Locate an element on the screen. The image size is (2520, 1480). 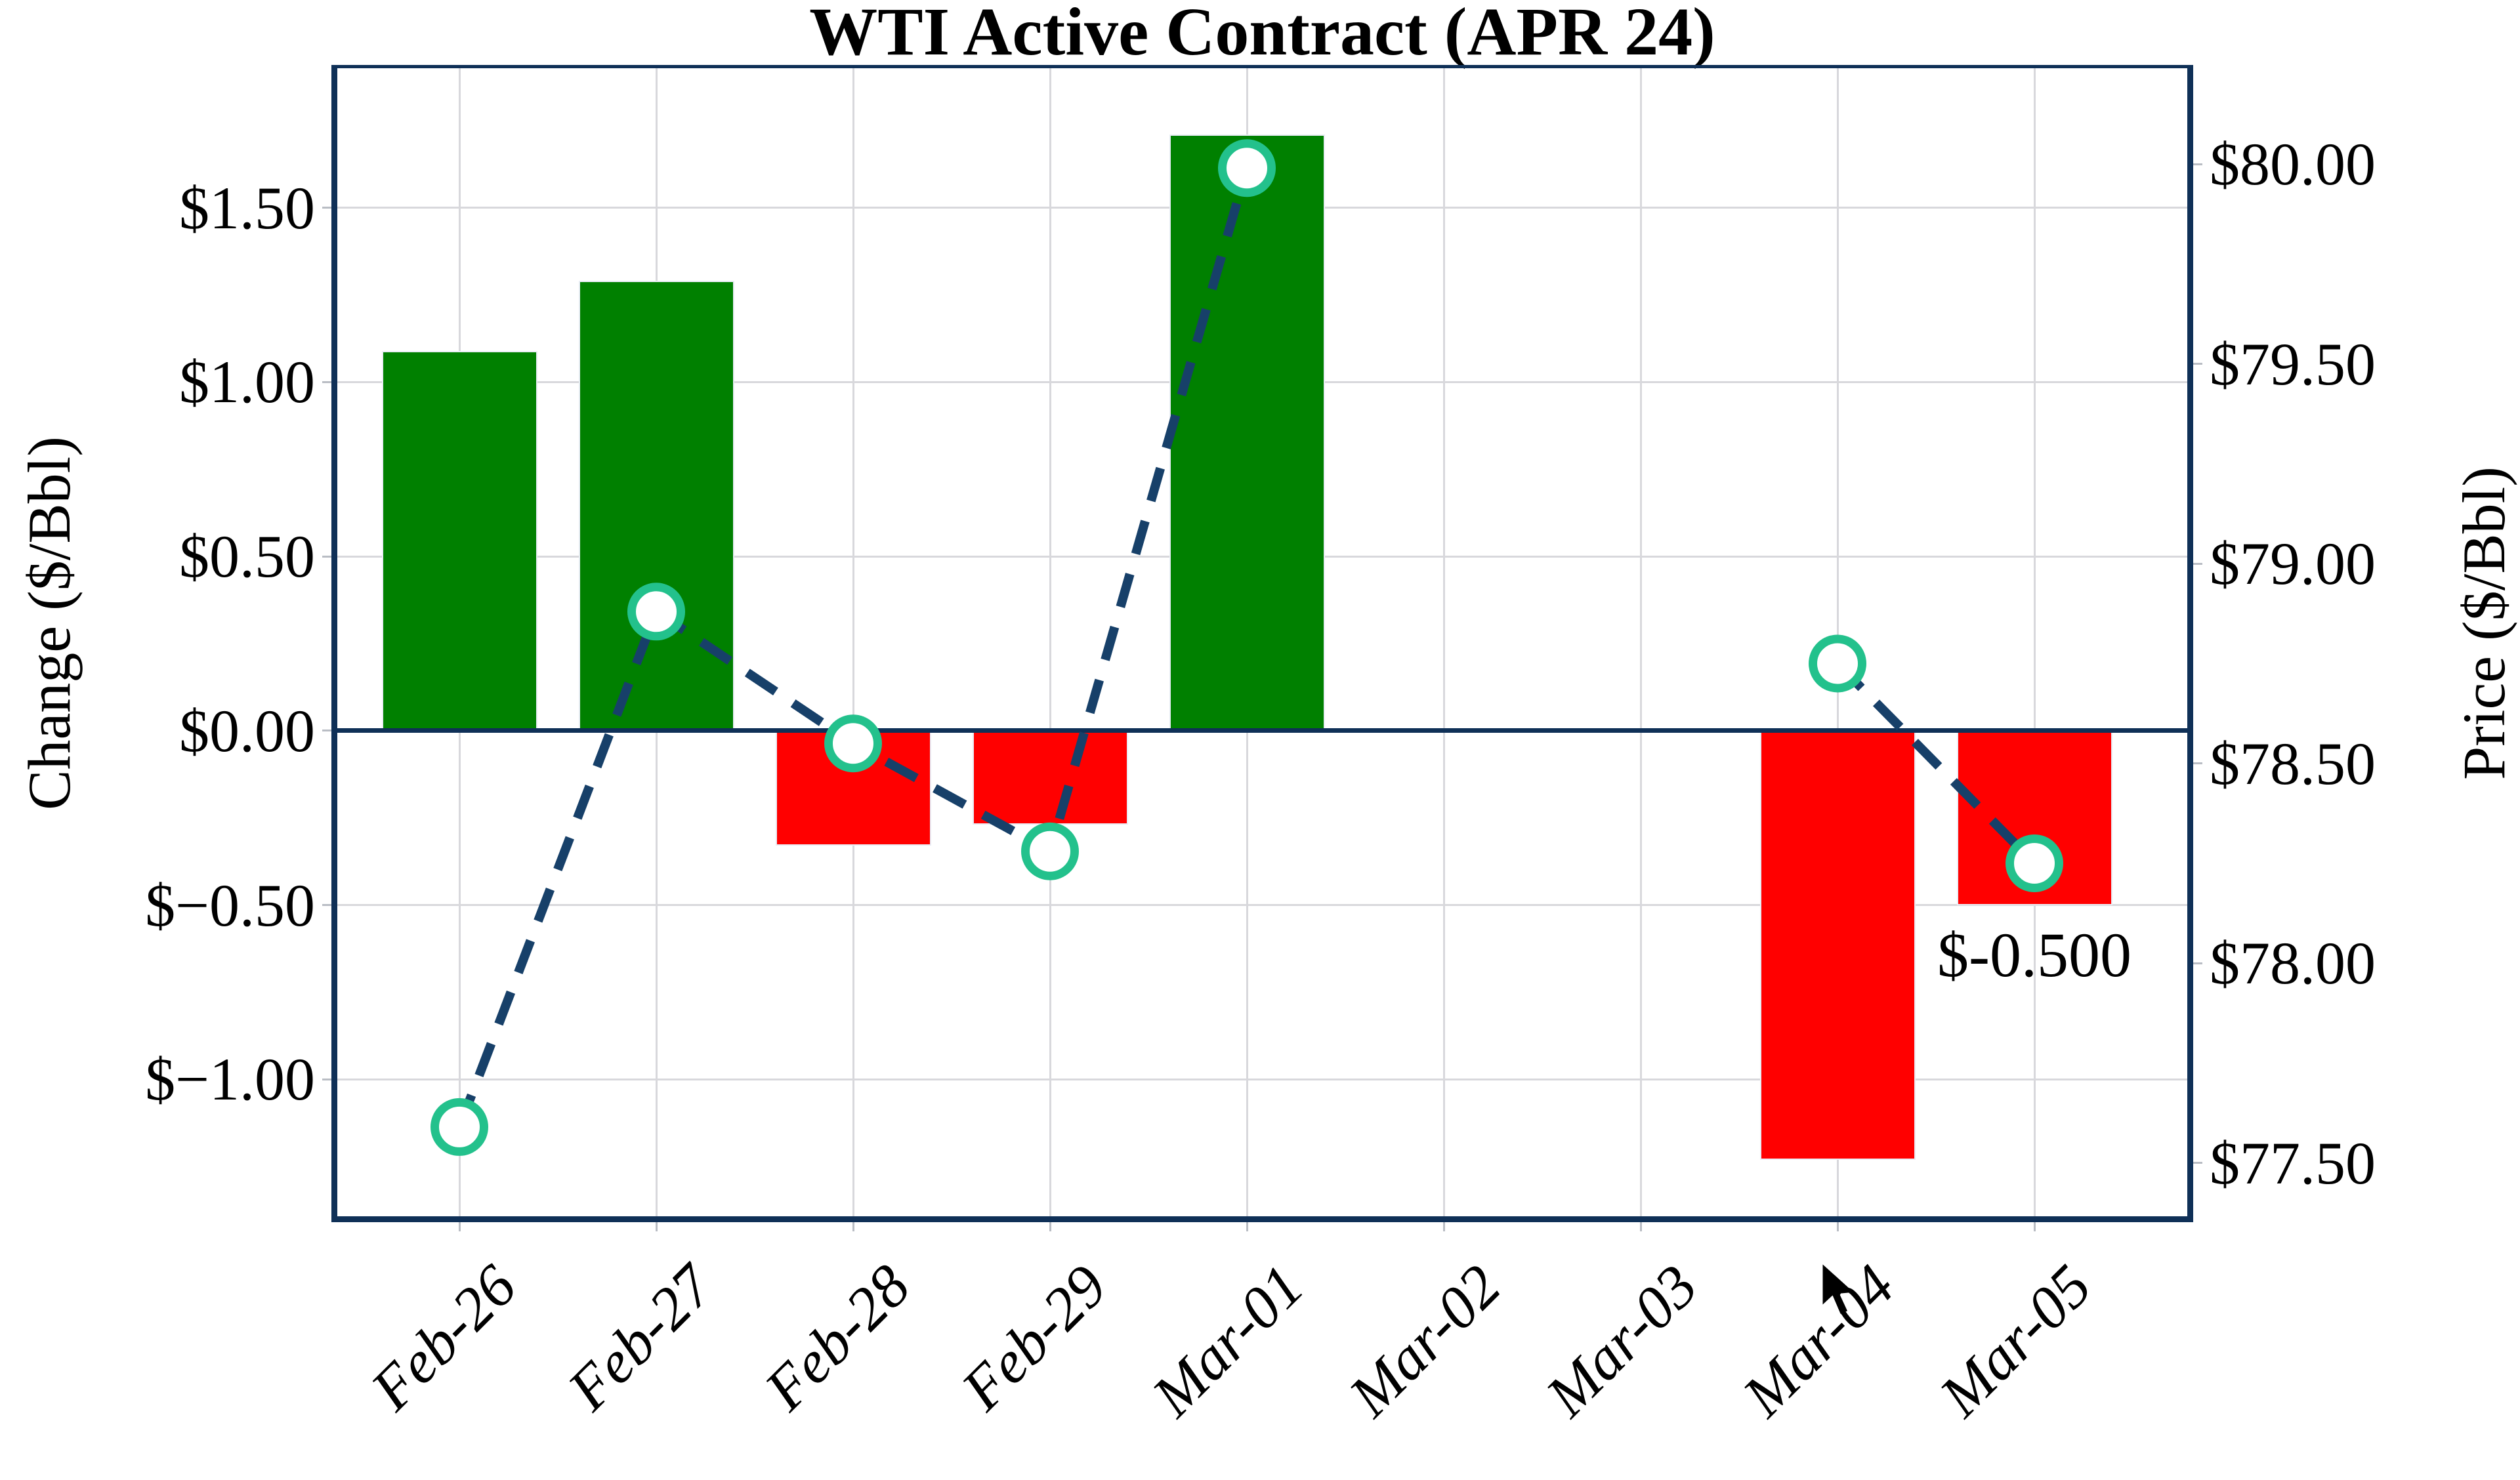
left-spine is located at coordinates (334, 643).